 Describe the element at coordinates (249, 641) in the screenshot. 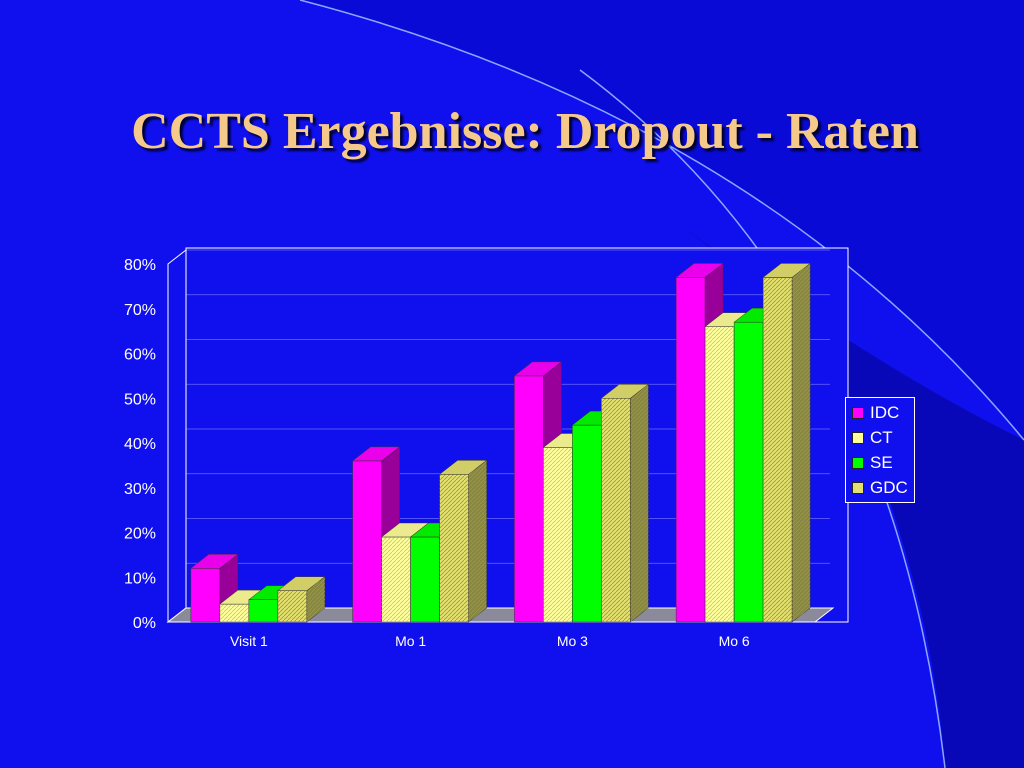

I see `x-category-label: Visit 1` at that location.